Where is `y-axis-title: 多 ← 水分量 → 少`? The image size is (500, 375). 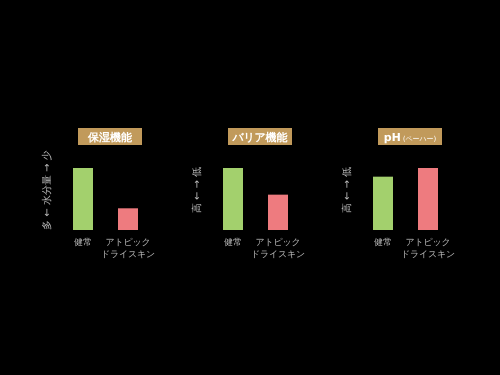
y-axis-title: 多 ← 水分量 → 少 is located at coordinates (47, 190).